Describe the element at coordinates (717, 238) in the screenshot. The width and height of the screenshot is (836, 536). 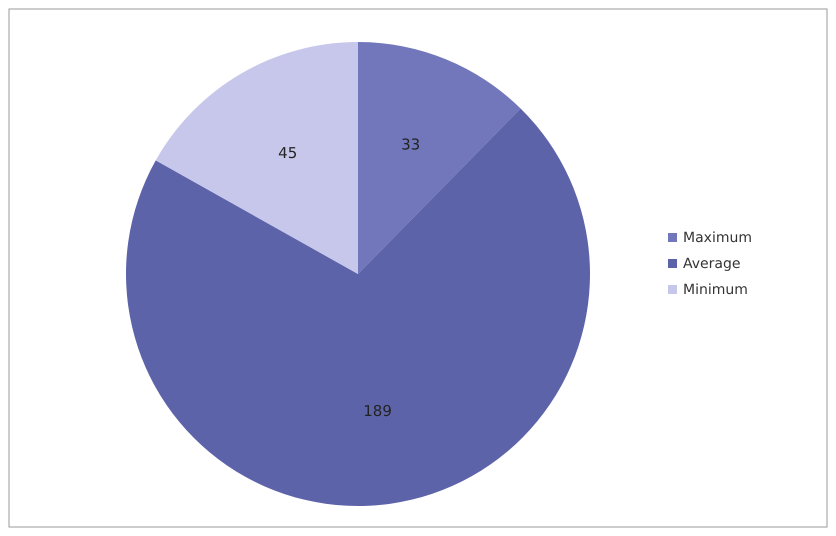
I see `legend-label: Maximum` at that location.